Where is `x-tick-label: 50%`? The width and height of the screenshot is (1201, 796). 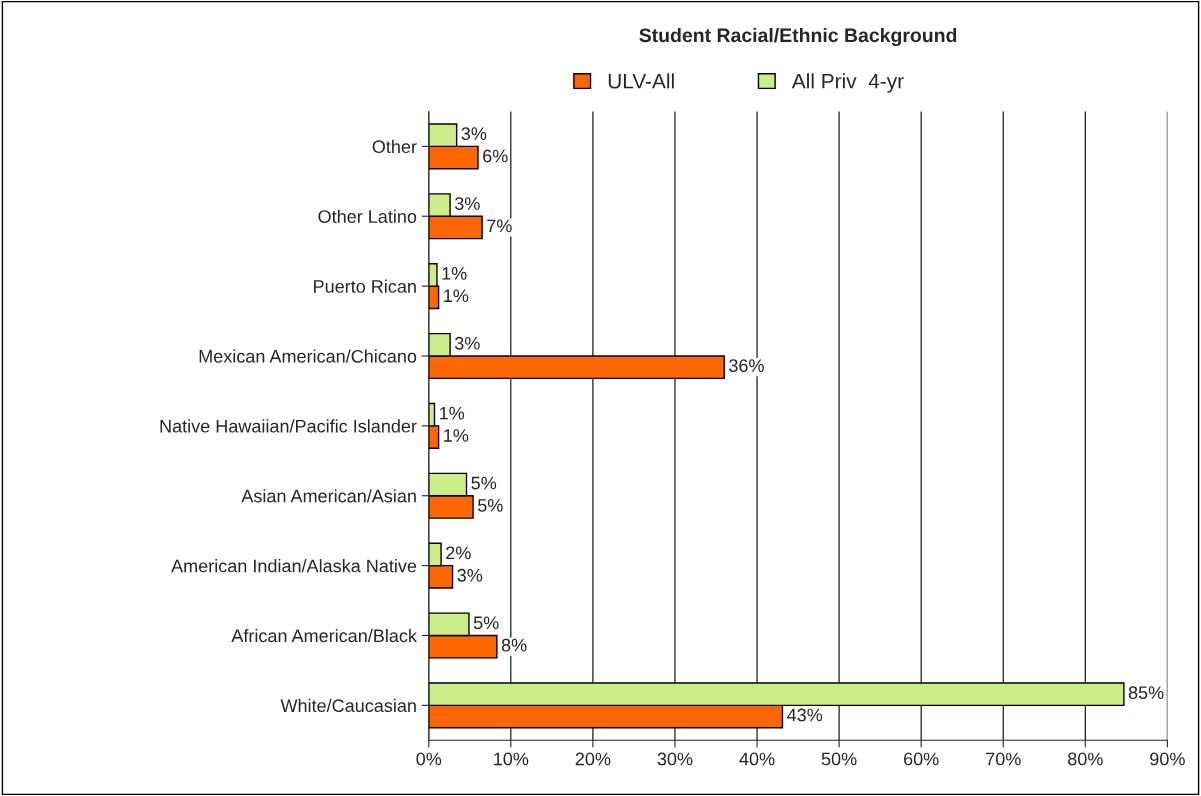 x-tick-label: 50% is located at coordinates (839, 759).